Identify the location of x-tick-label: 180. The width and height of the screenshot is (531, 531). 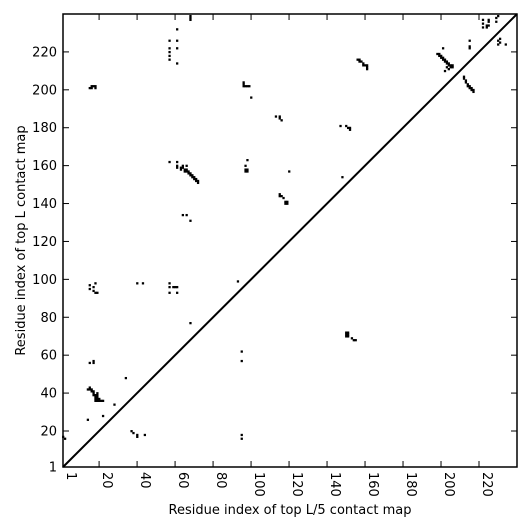
(410, 484).